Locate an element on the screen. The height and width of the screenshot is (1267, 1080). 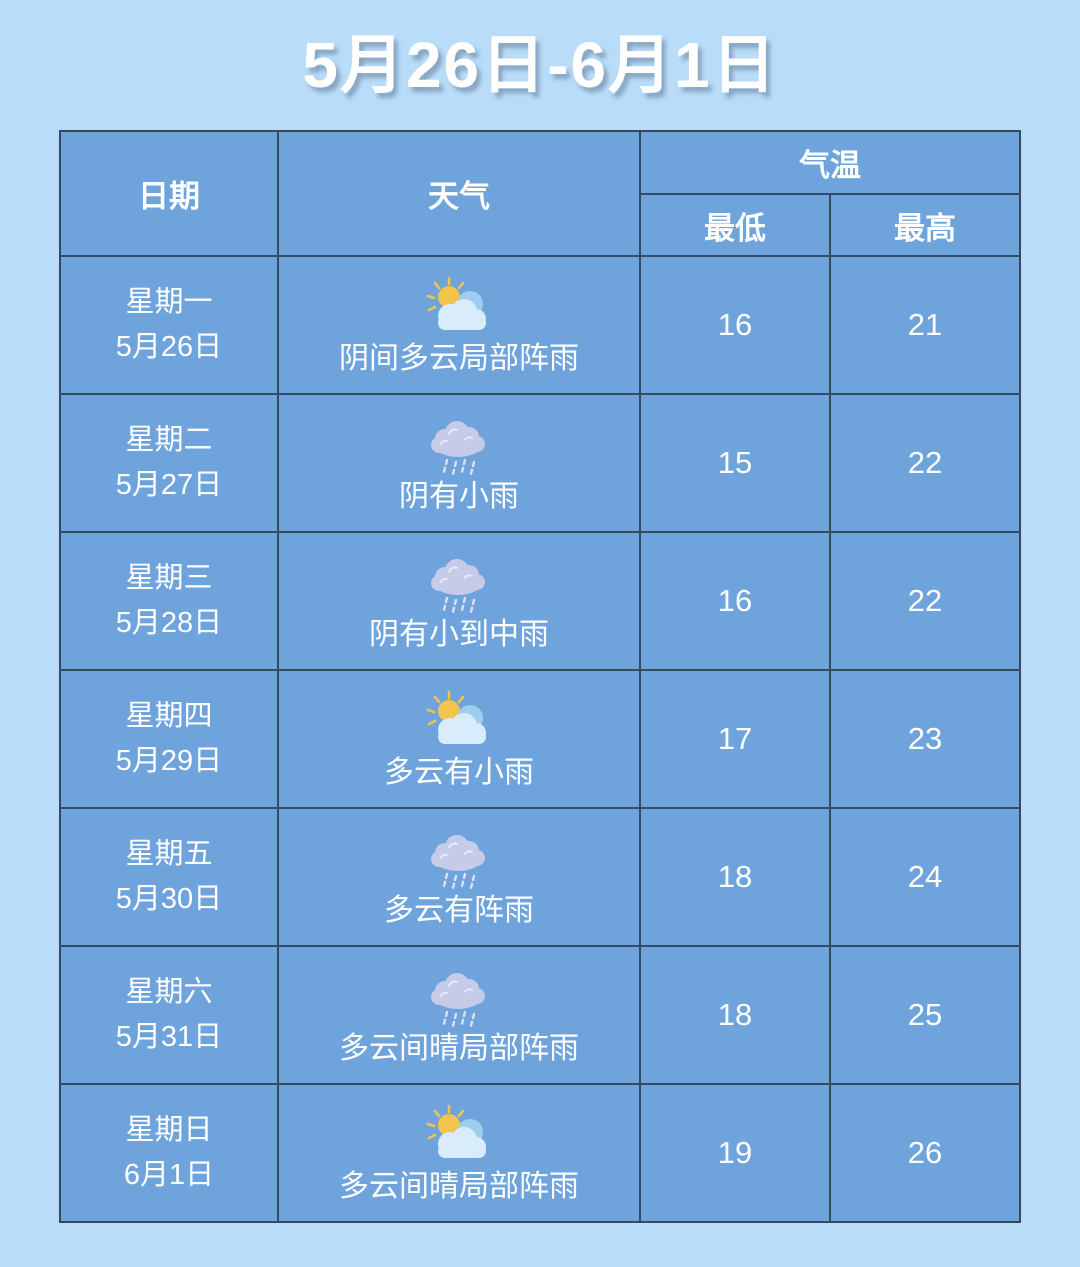
weekday-label: 星期一 is located at coordinates (169, 302).